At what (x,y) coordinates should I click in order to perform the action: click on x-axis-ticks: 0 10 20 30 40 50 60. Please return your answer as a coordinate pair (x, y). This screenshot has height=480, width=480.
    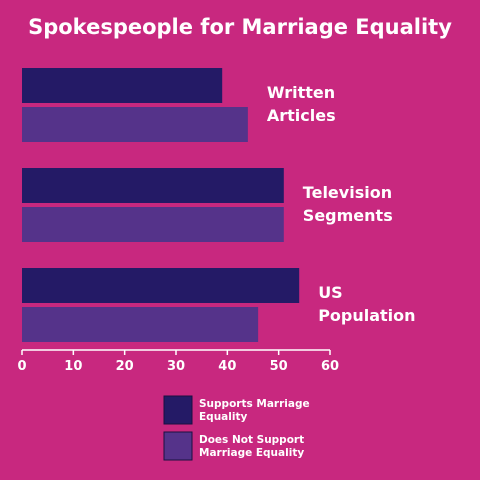
    Looking at the image, I should click on (178, 362).